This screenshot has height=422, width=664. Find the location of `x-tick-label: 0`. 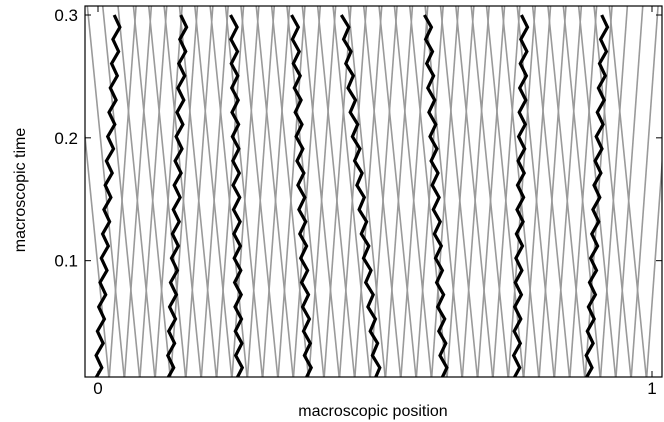

x-tick-label: 0 is located at coordinates (97, 388).